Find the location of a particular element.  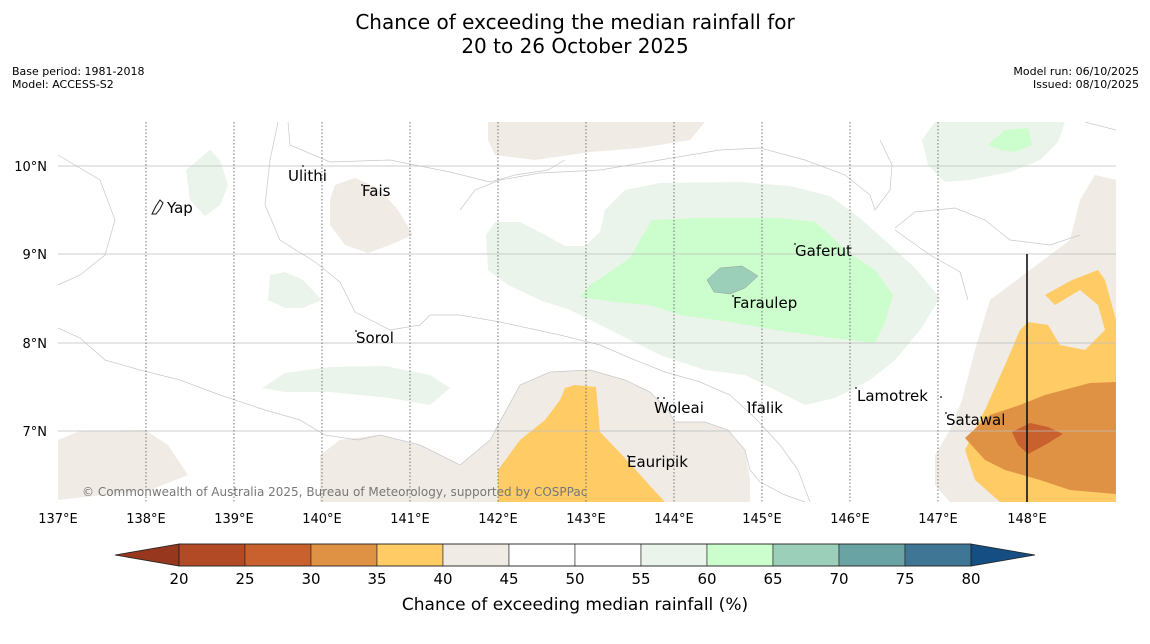

issued-text: Issued: 08/10/2025 is located at coordinates (1085, 84).